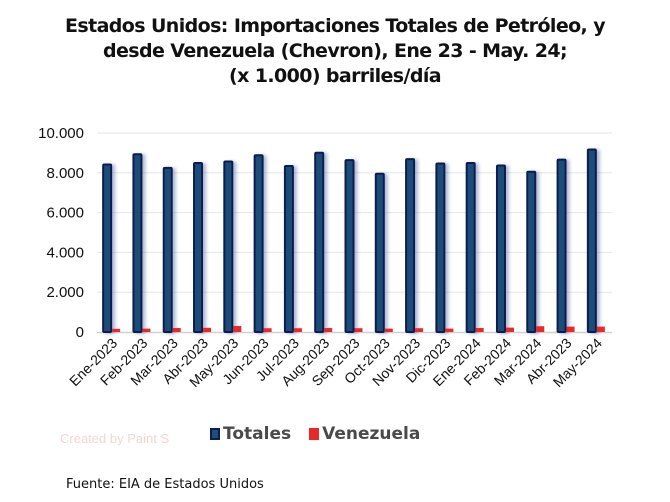 The width and height of the screenshot is (670, 502). Describe the element at coordinates (65, 292) in the screenshot. I see `y-tick-label: 2.000` at that location.